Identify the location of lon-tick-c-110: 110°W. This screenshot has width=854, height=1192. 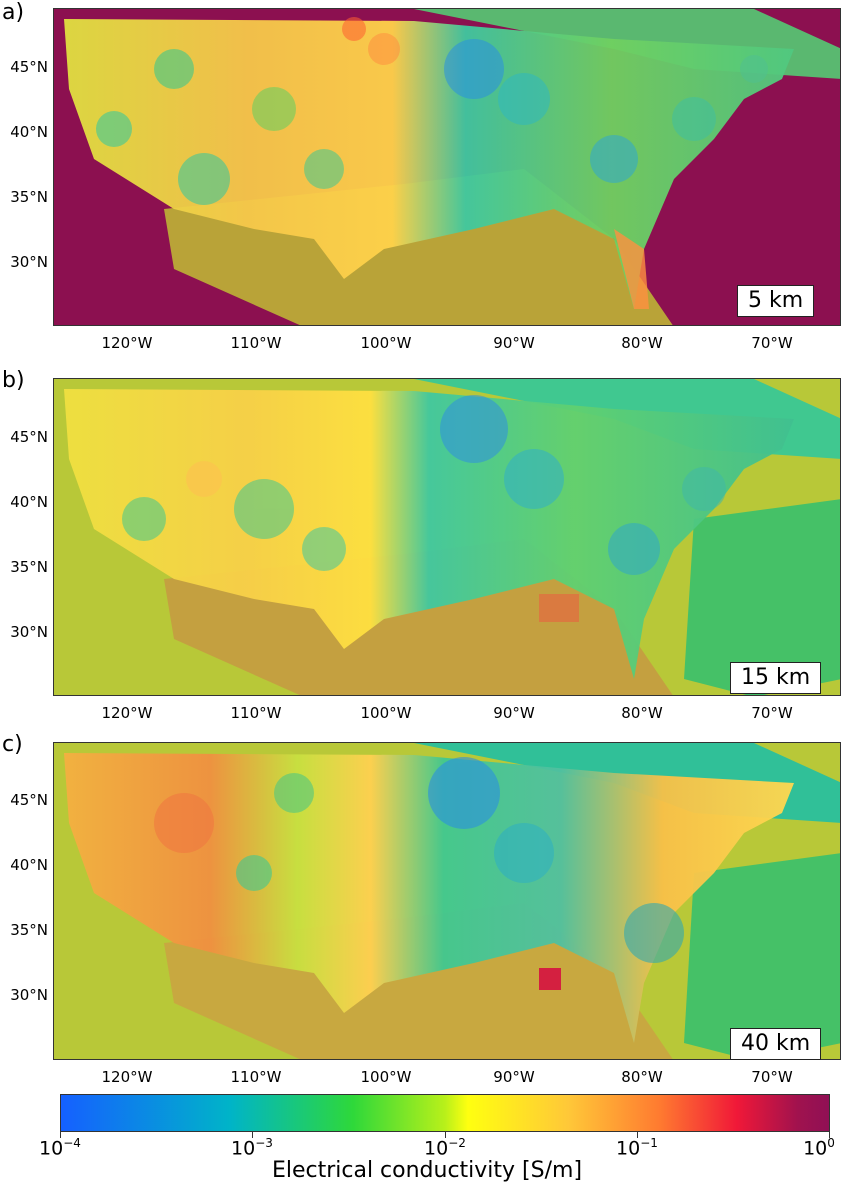
(256, 1077).